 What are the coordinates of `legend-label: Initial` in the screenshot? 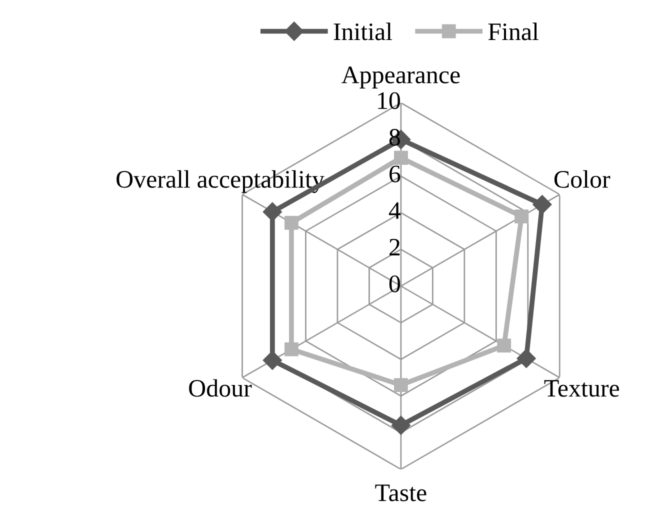 It's located at (363, 31).